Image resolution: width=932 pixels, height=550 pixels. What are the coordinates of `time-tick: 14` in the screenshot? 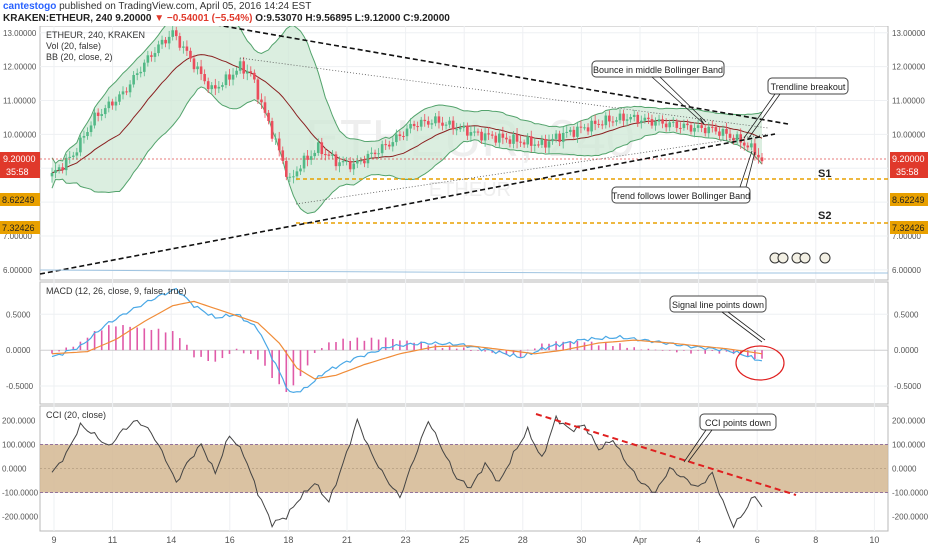 It's located at (171, 540).